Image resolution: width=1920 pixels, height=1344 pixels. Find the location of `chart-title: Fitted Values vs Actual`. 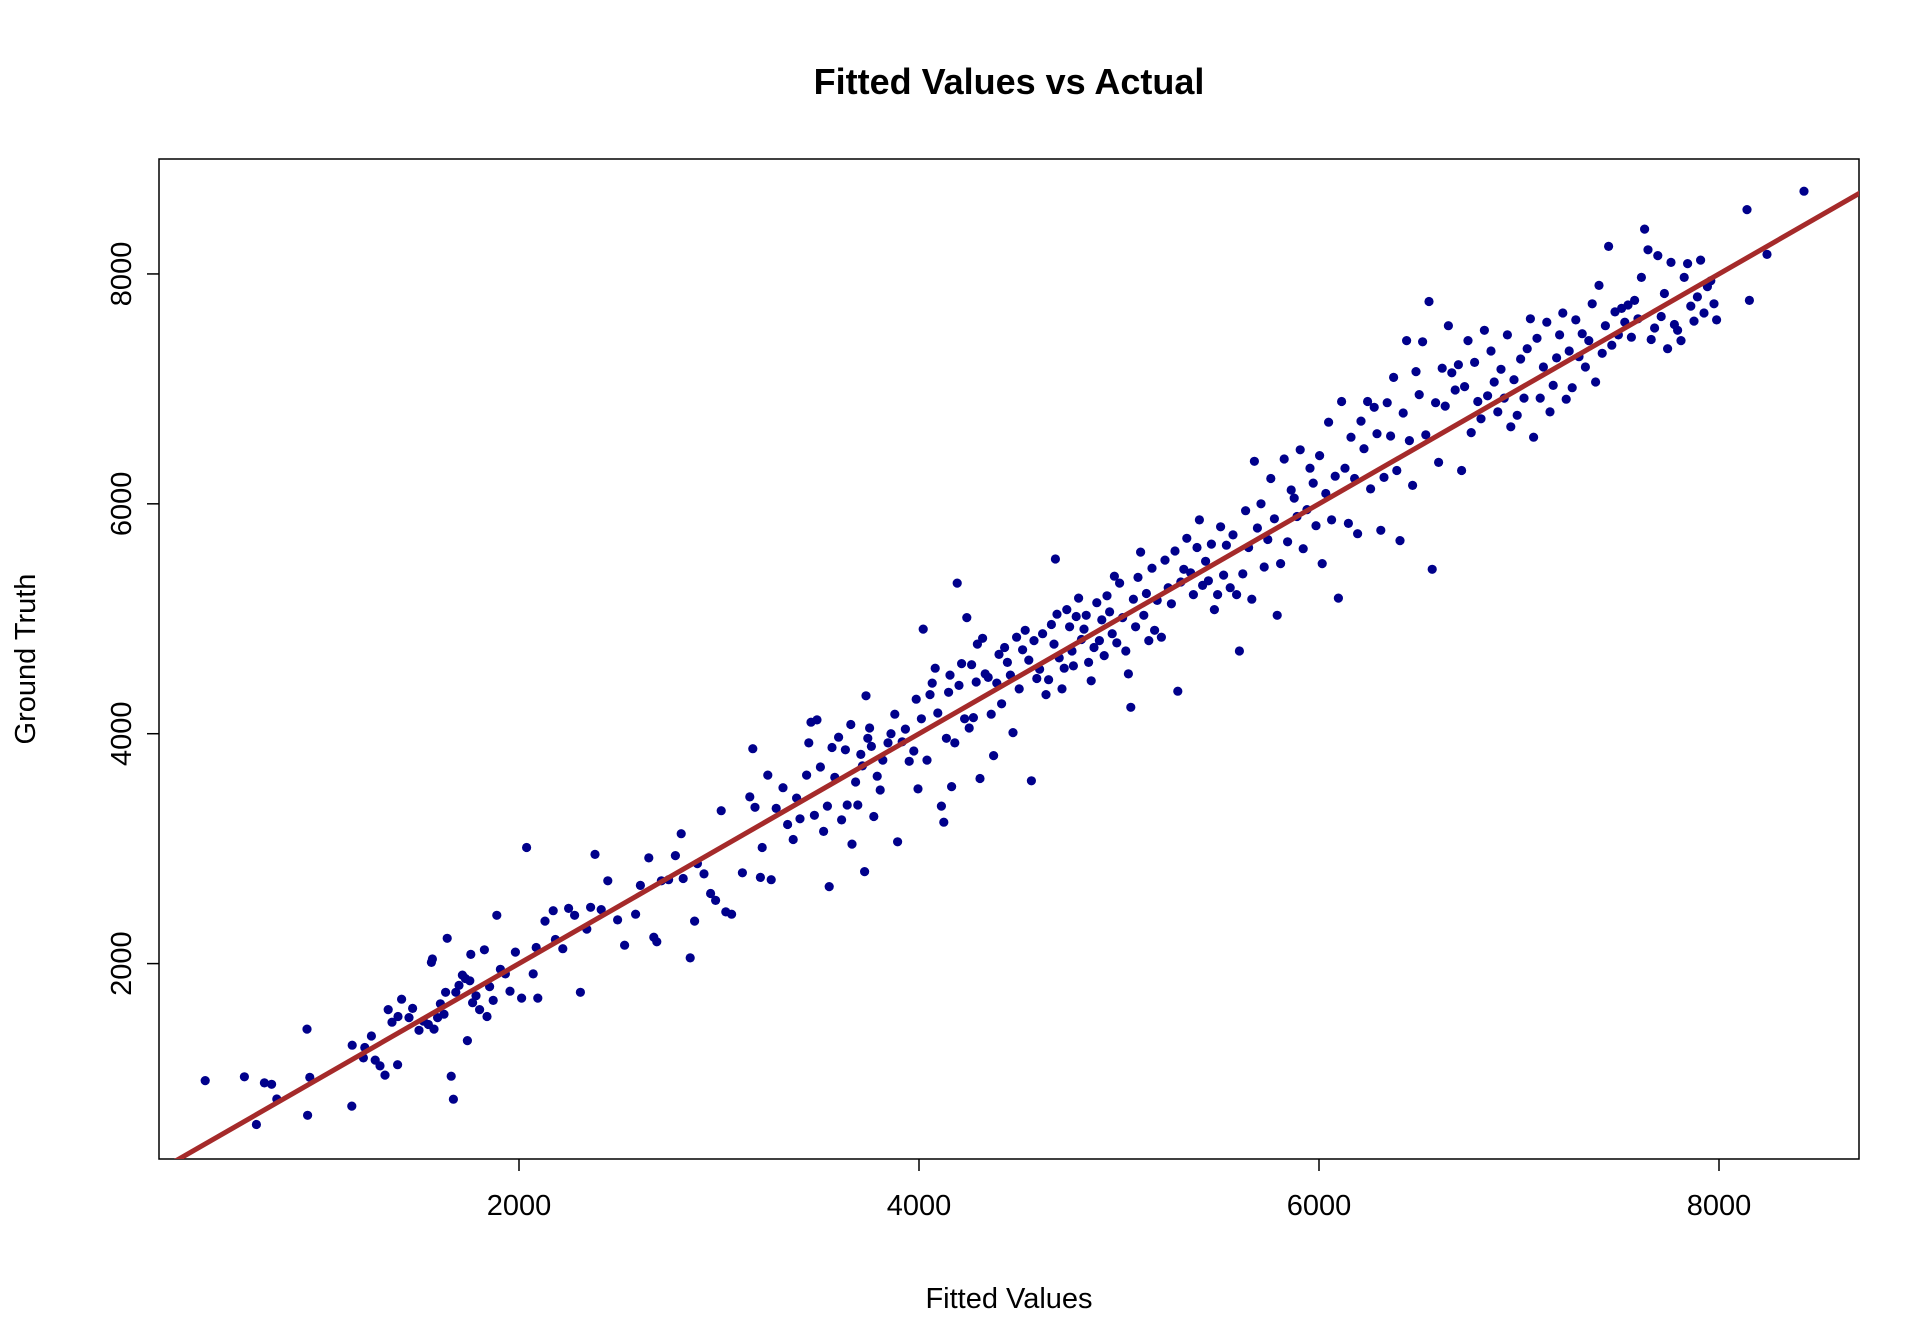

chart-title: Fitted Values vs Actual is located at coordinates (1009, 81).